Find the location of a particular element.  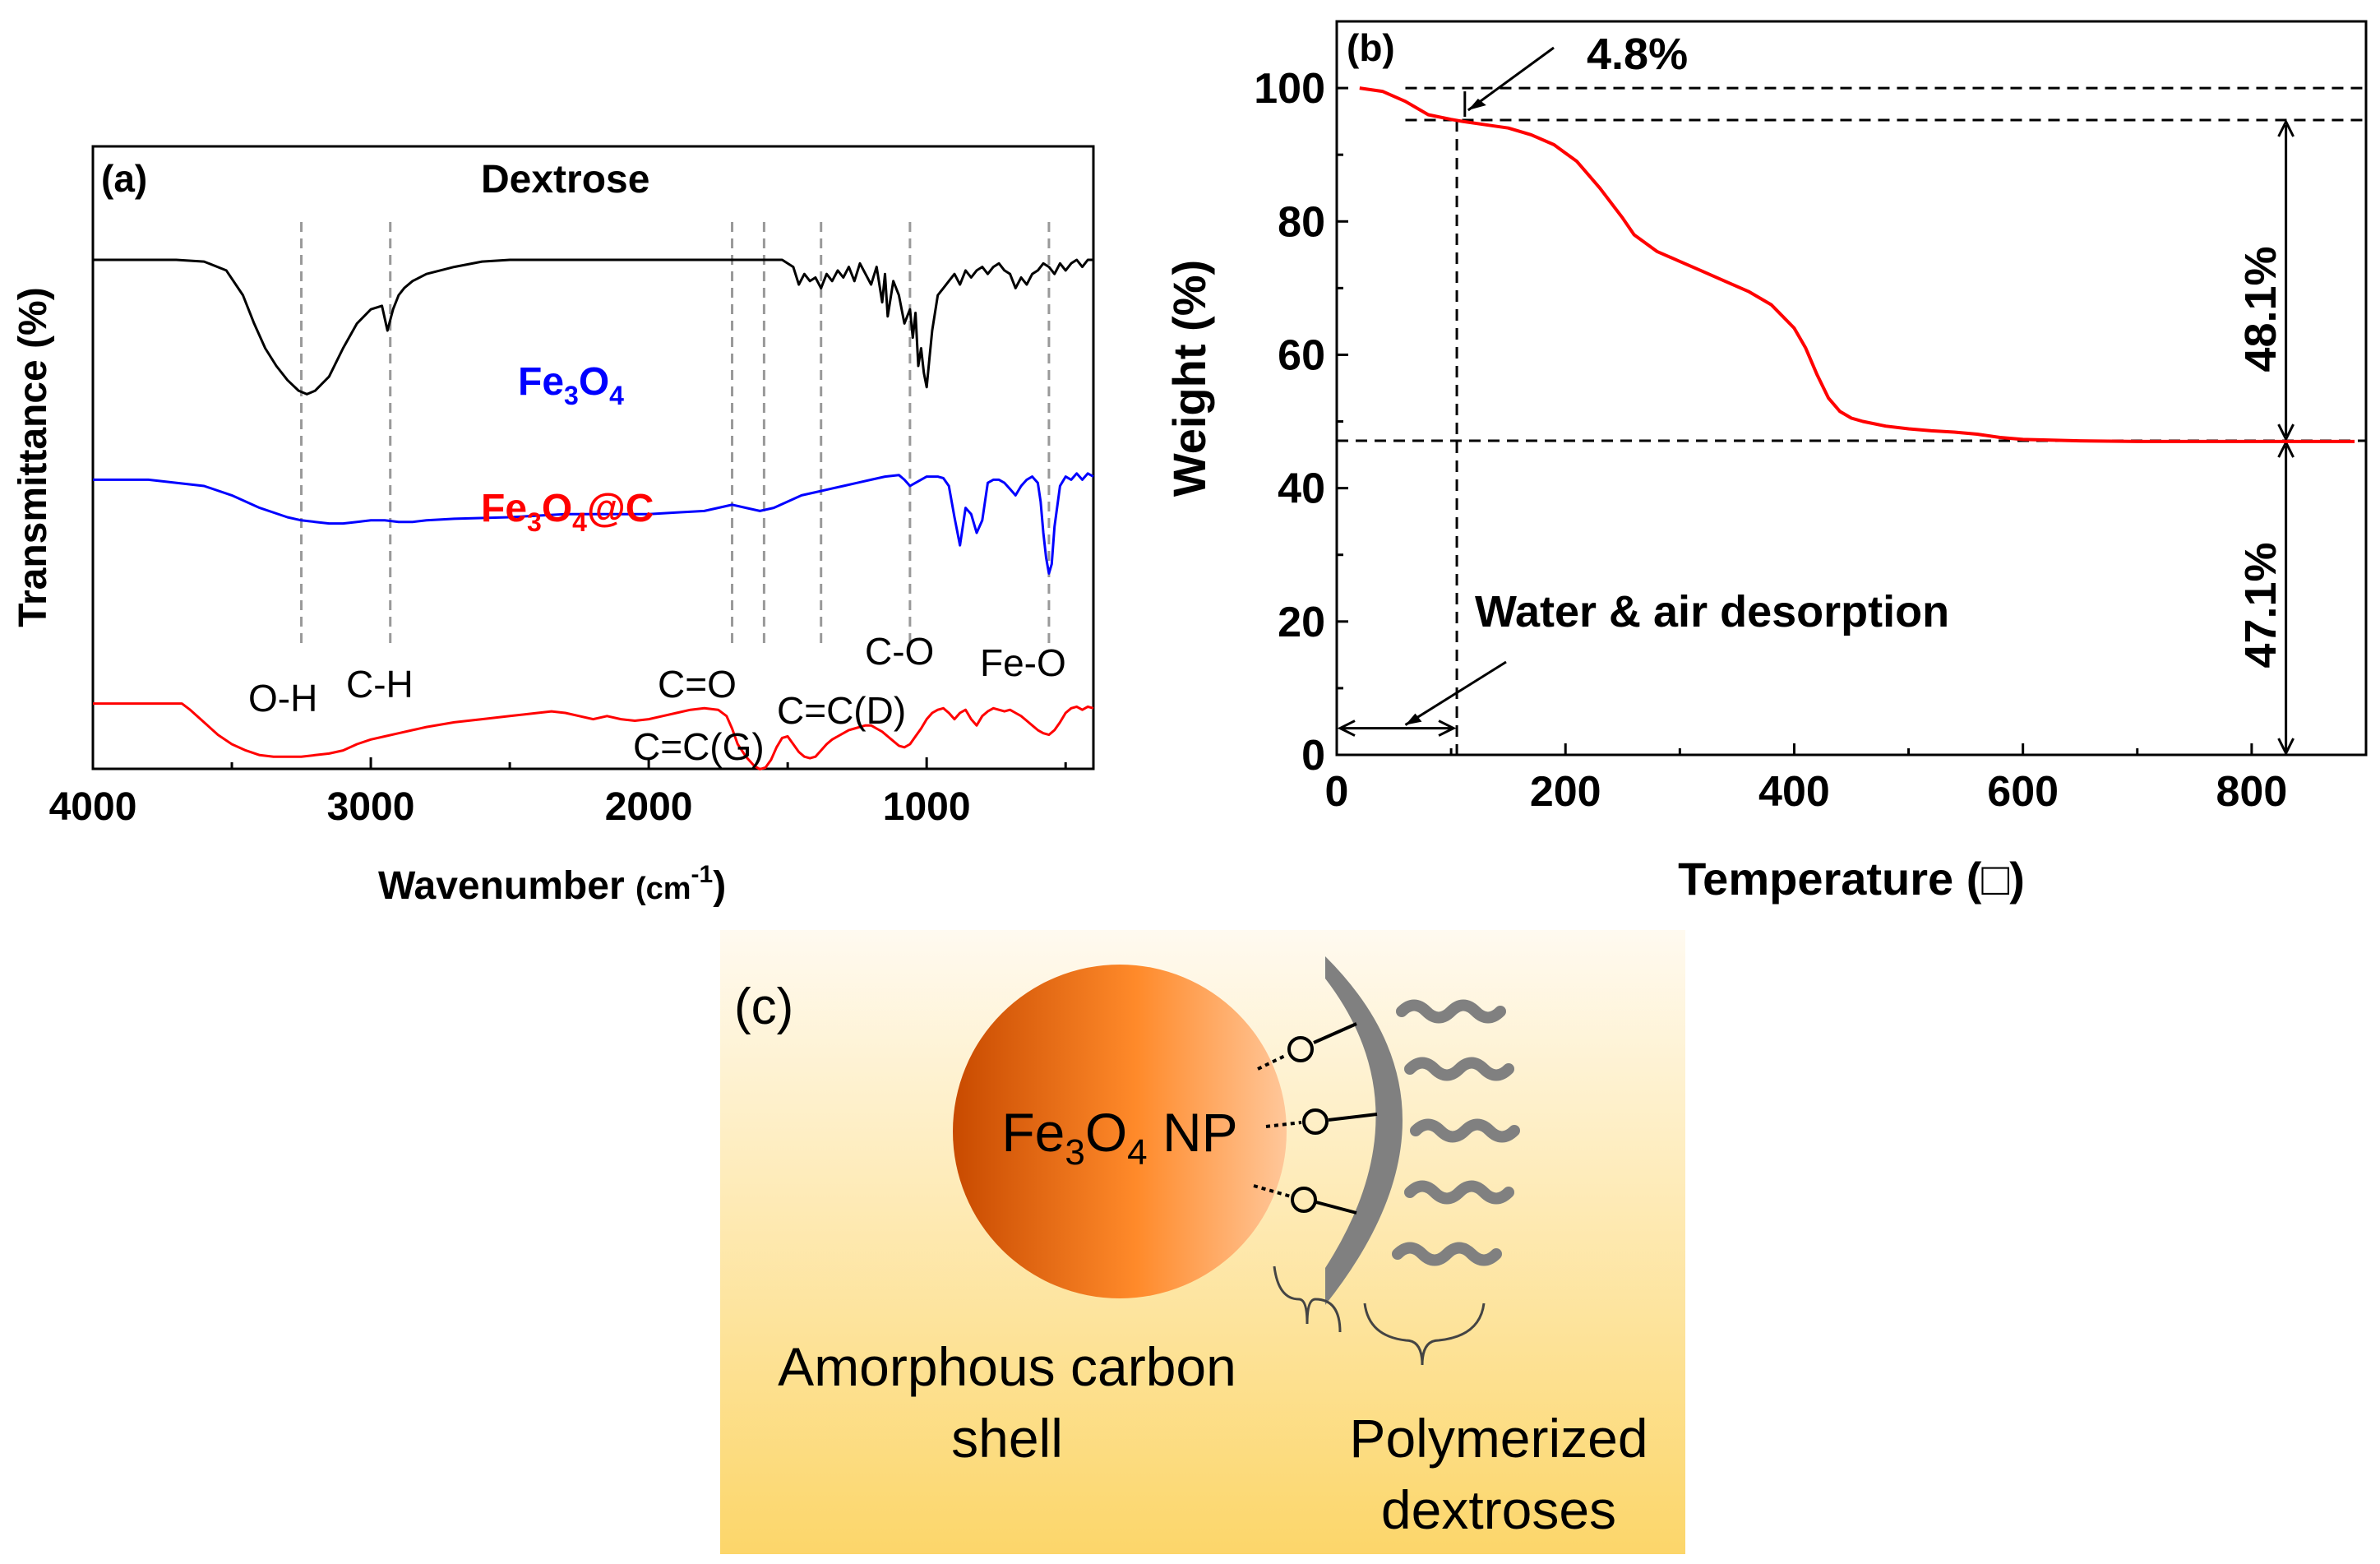

series-label-fe3o4: Fe3O4 is located at coordinates (571, 385).